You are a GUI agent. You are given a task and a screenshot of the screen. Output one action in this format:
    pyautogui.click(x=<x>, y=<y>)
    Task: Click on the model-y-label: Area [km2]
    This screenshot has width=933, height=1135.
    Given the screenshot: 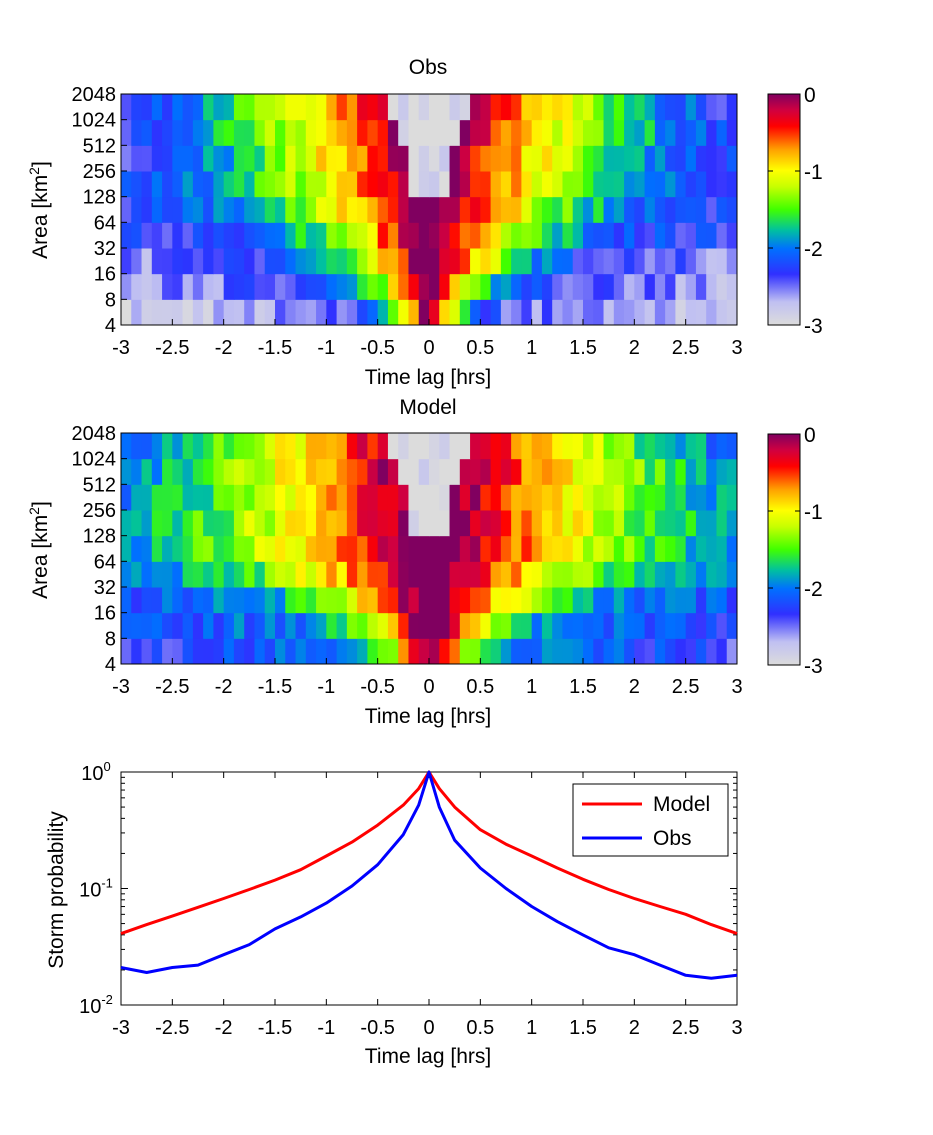 What is the action you would take?
    pyautogui.click(x=39, y=550)
    